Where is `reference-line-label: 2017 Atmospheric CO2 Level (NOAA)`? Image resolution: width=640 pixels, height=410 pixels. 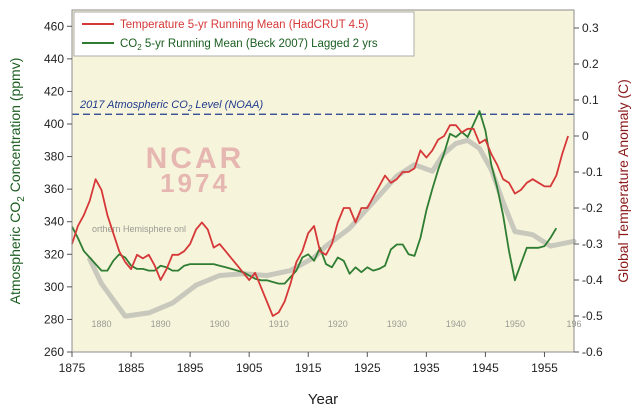
reference-line-label: 2017 Atmospheric CO2 Level (NOAA) is located at coordinates (171, 106).